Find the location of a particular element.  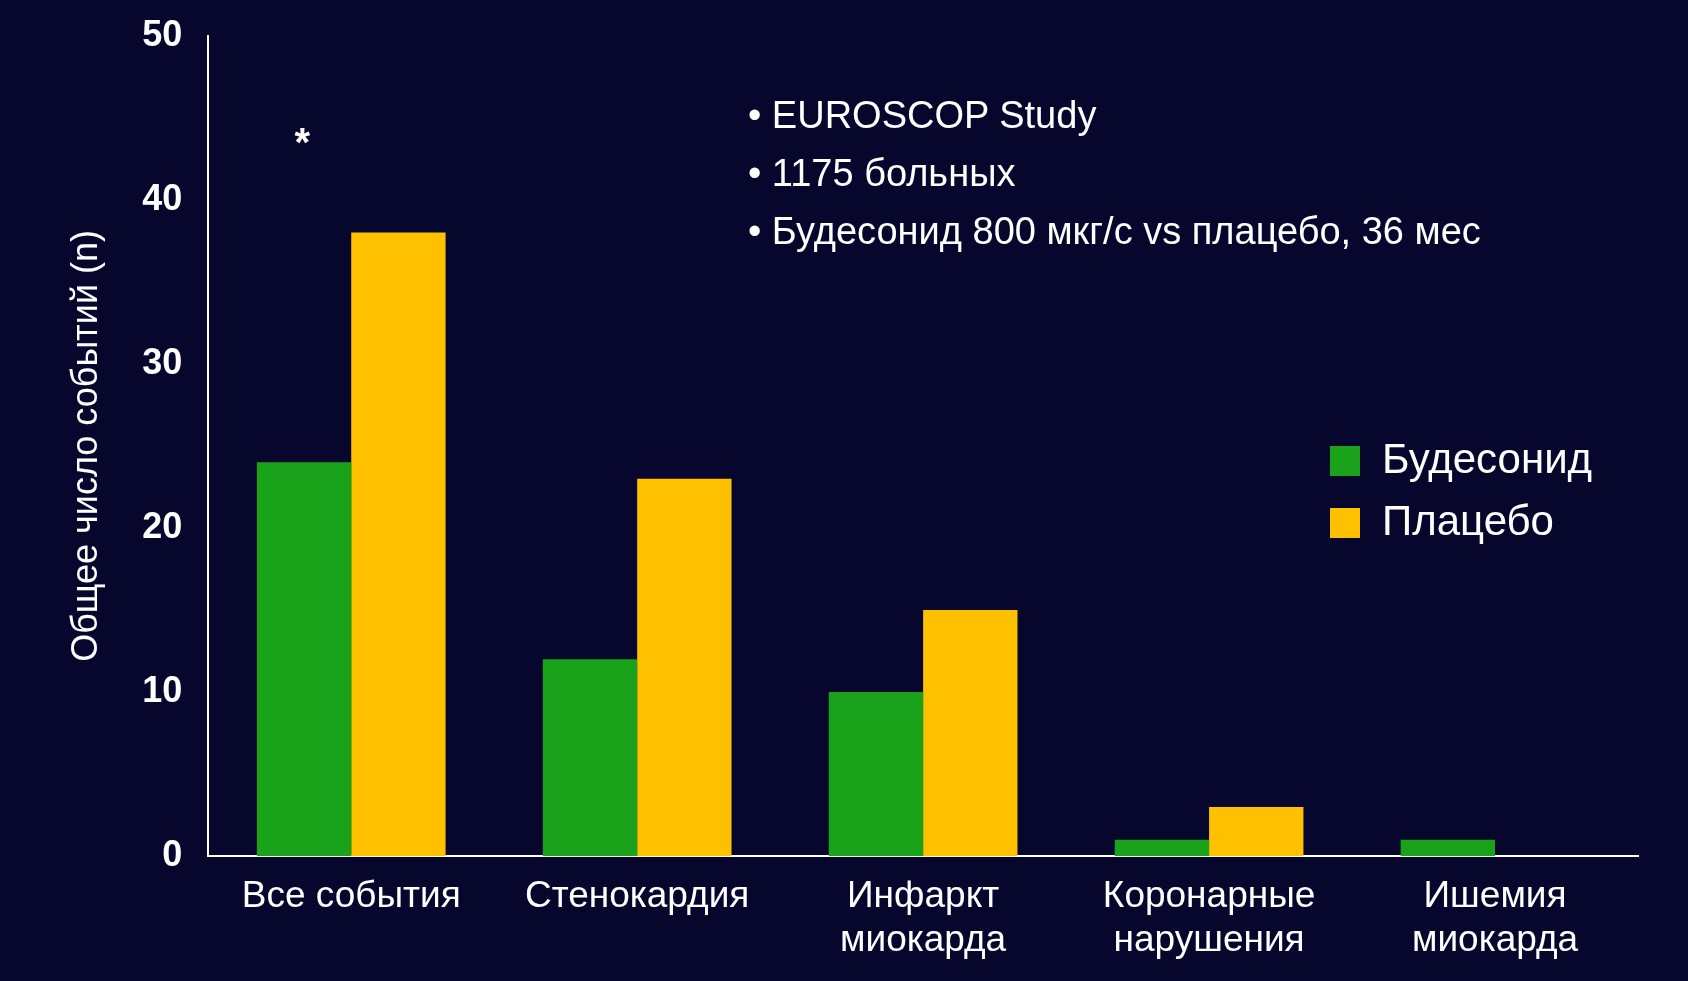

x-tick-label: Коронарные нарушения is located at coordinates (1209, 916).